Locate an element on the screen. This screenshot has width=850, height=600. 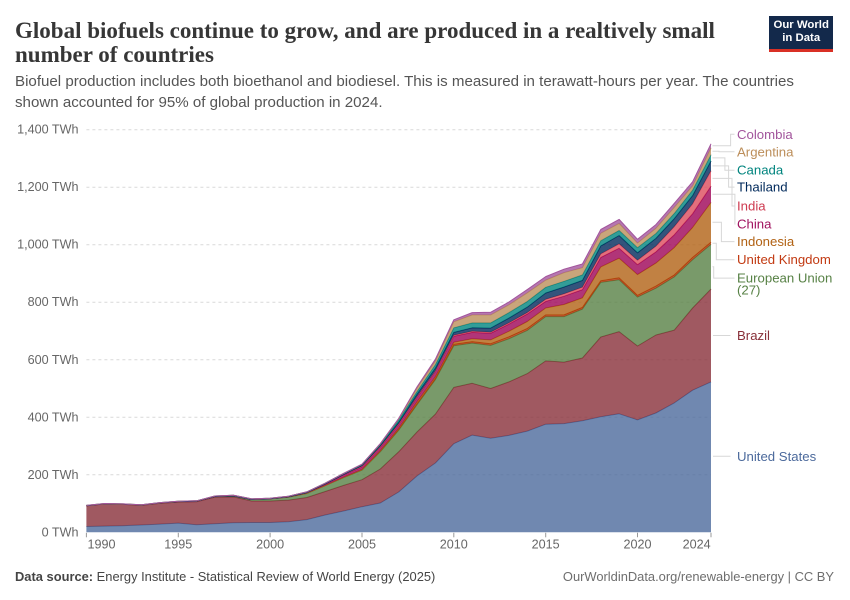
svg-text: United Kingdom is located at coordinates (784, 259).